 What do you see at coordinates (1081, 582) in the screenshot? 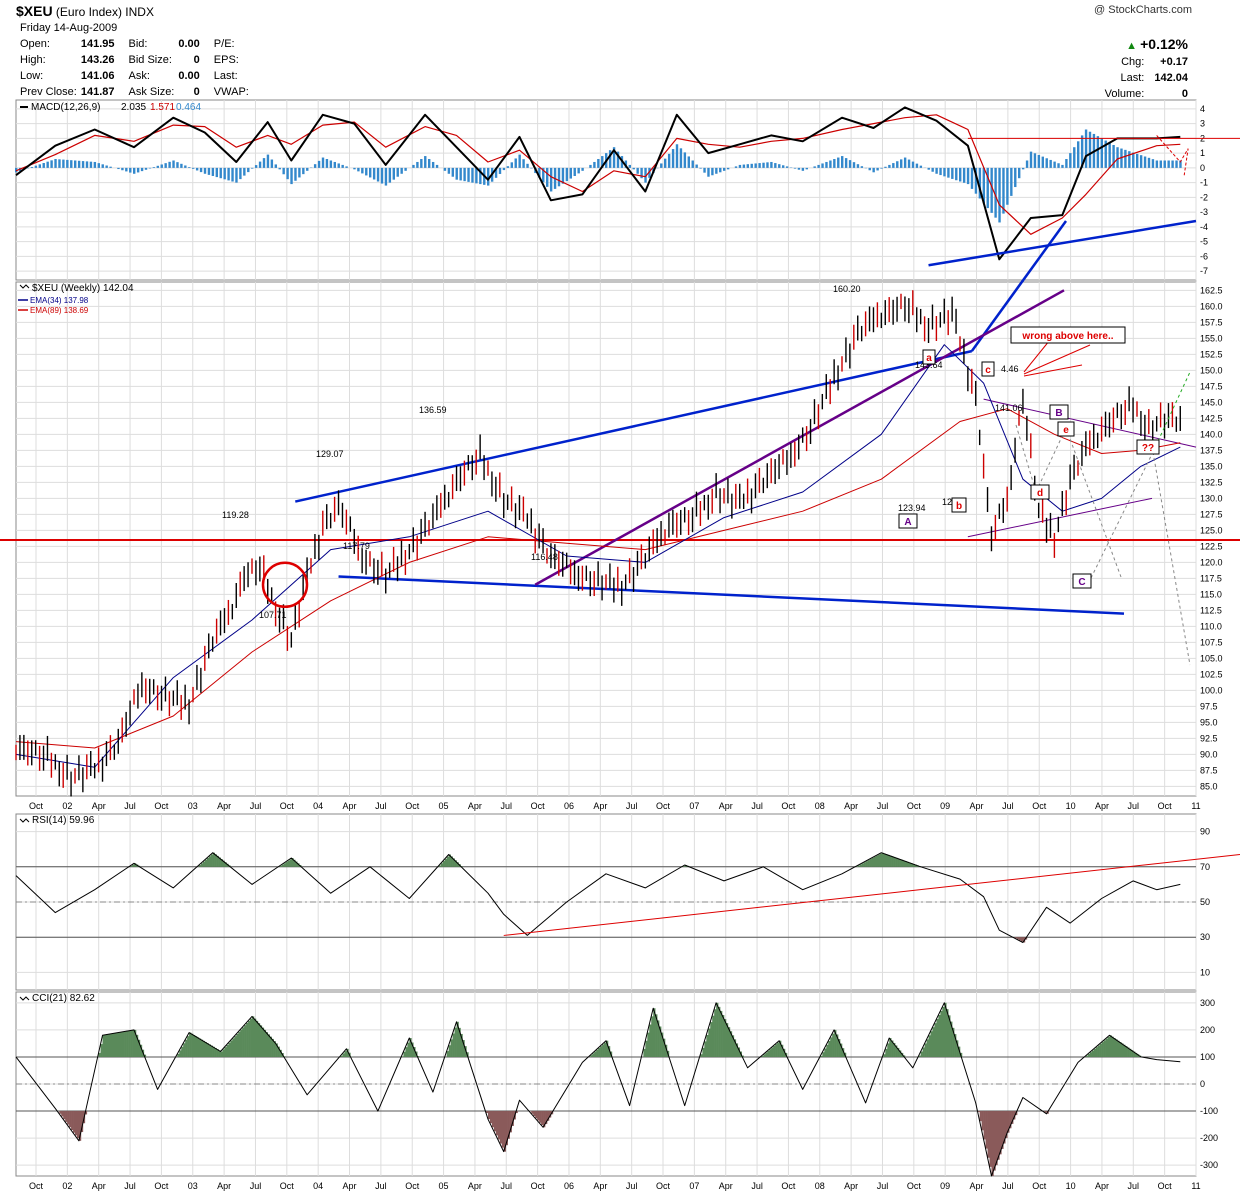
I see `wave-C: C` at bounding box center [1081, 582].